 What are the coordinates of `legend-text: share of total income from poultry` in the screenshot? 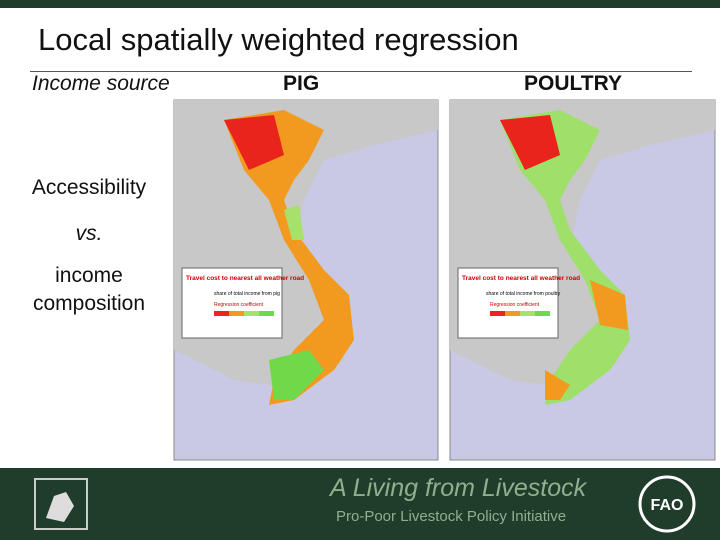 It's located at (523, 294).